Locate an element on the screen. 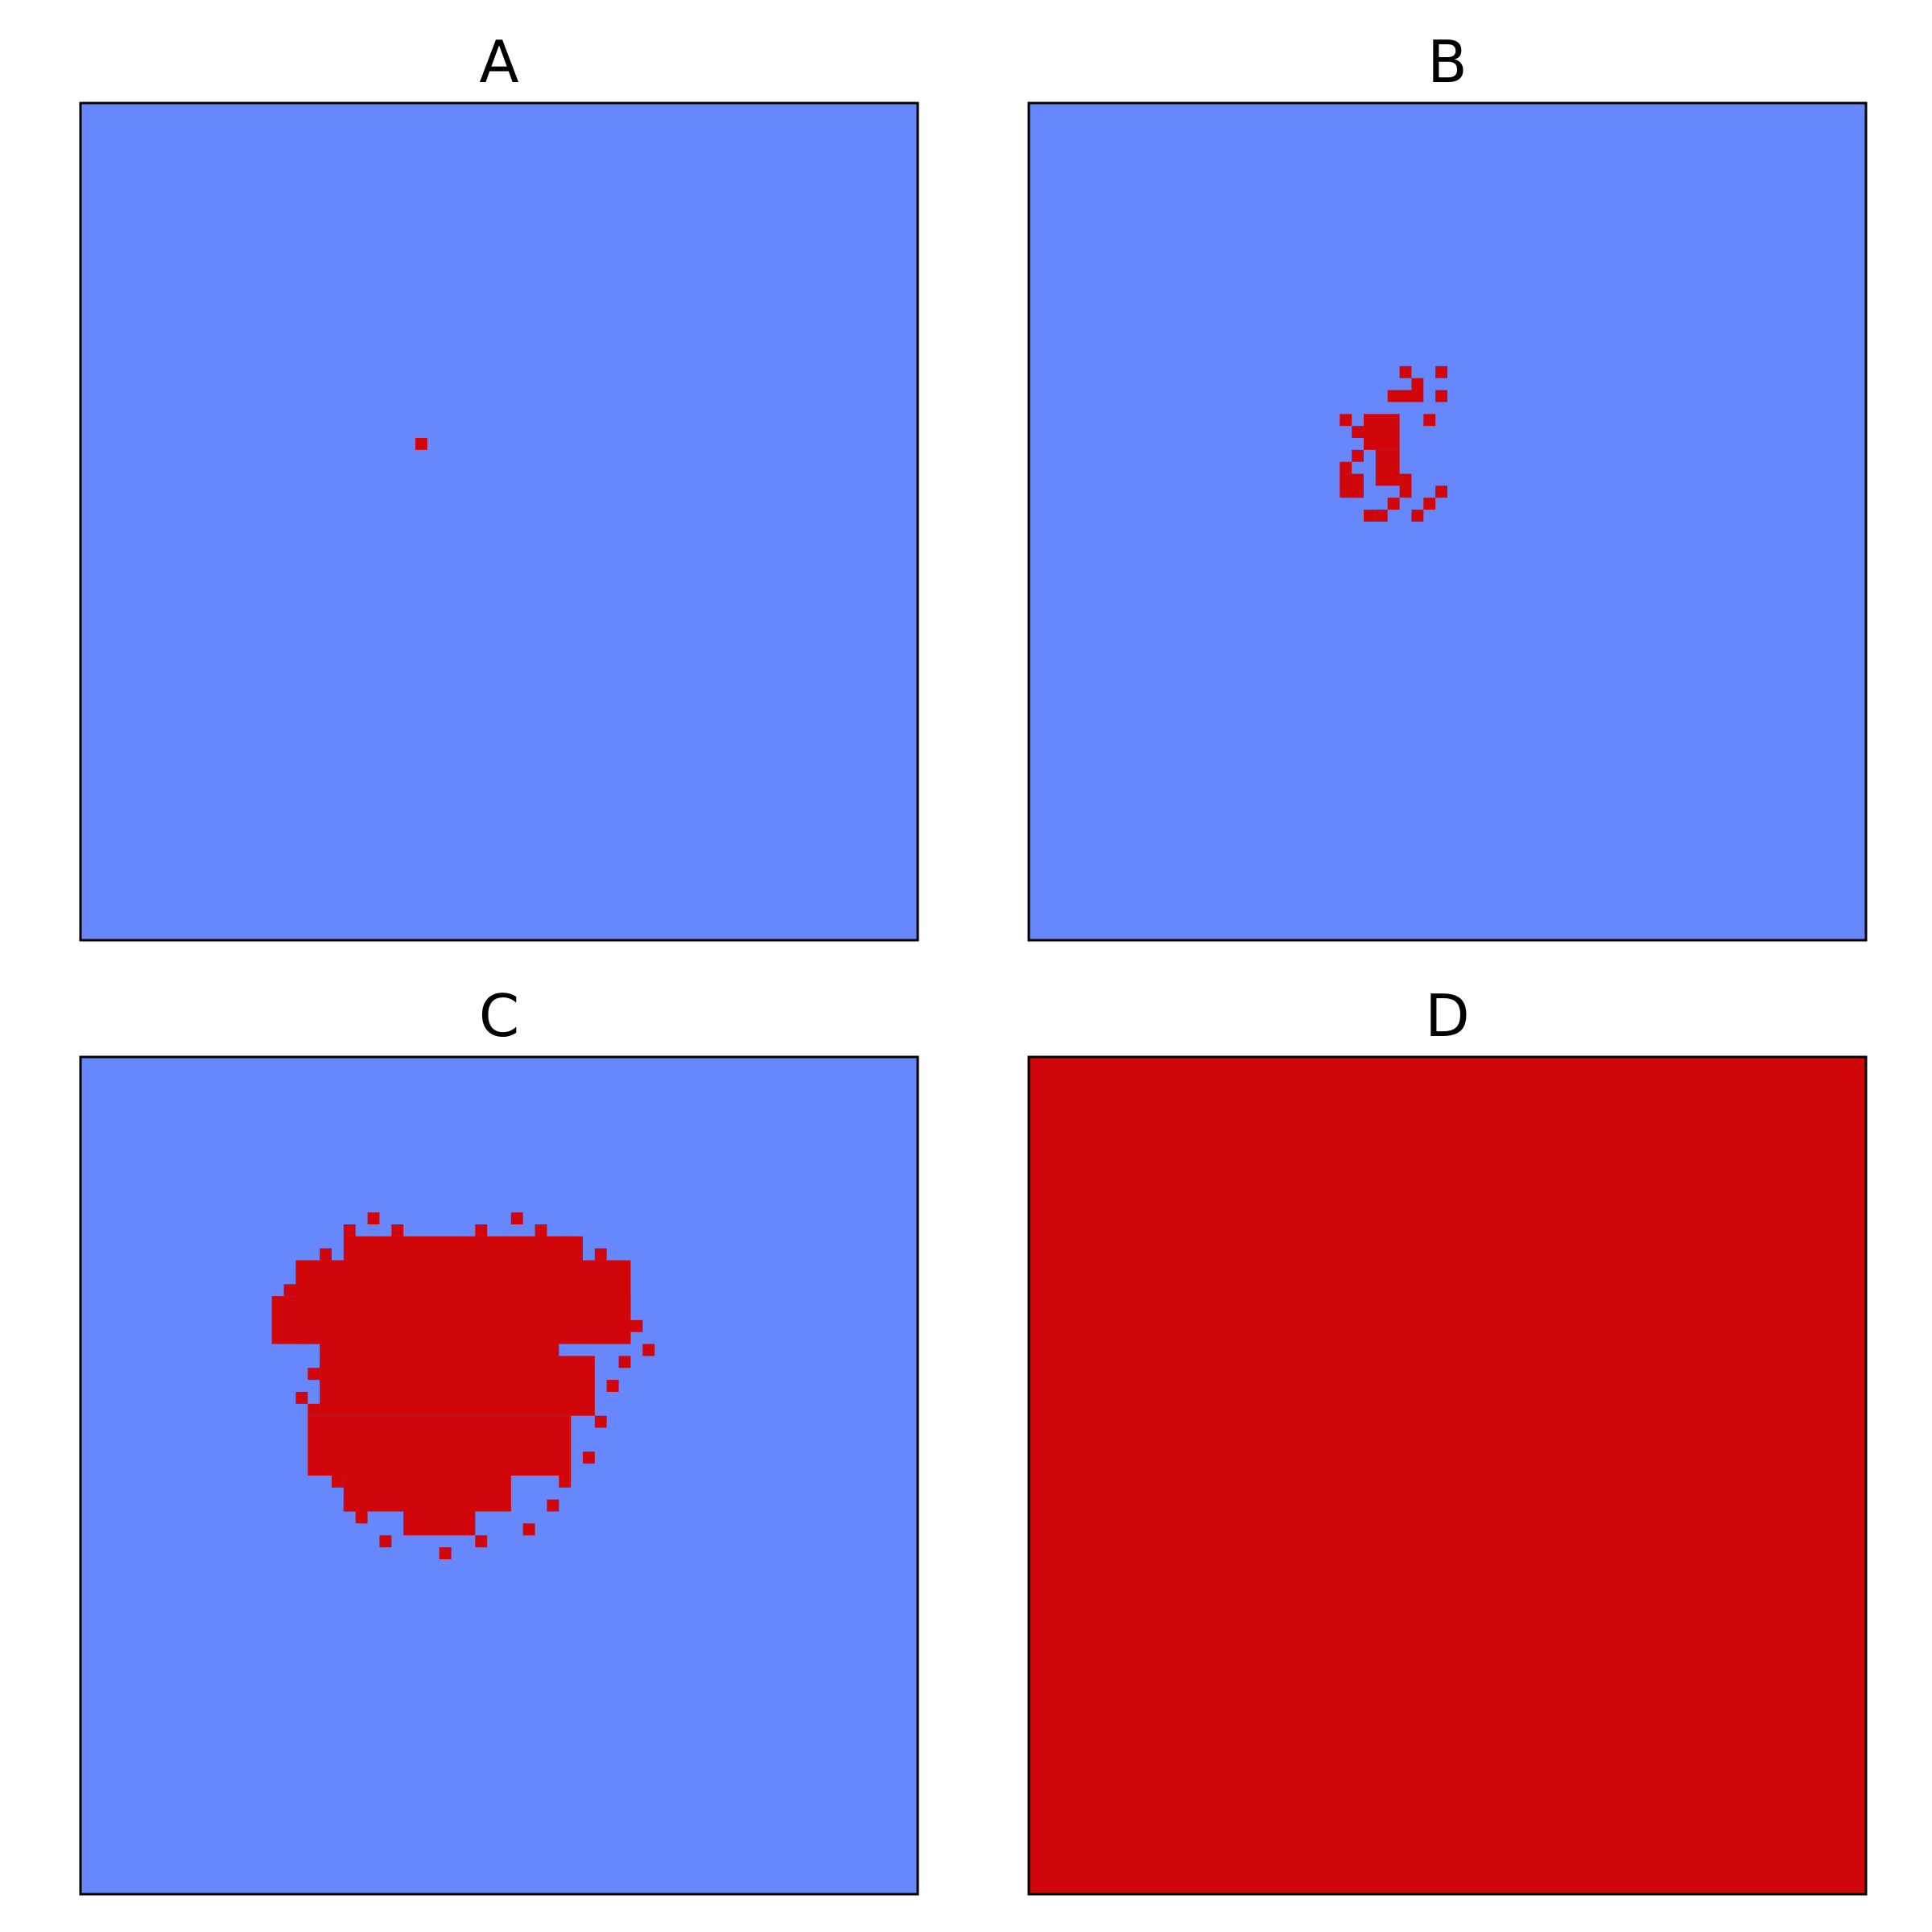  panel-d-title: D is located at coordinates (1447, 1016).